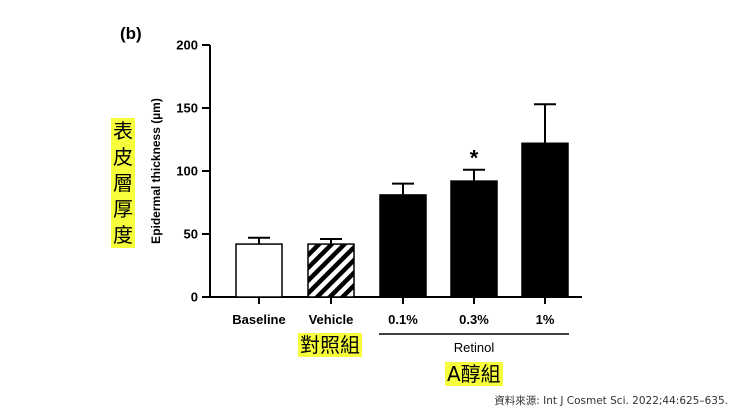 This screenshot has height=416, width=740. I want to click on control-group-label: 對照組, so click(330, 345).